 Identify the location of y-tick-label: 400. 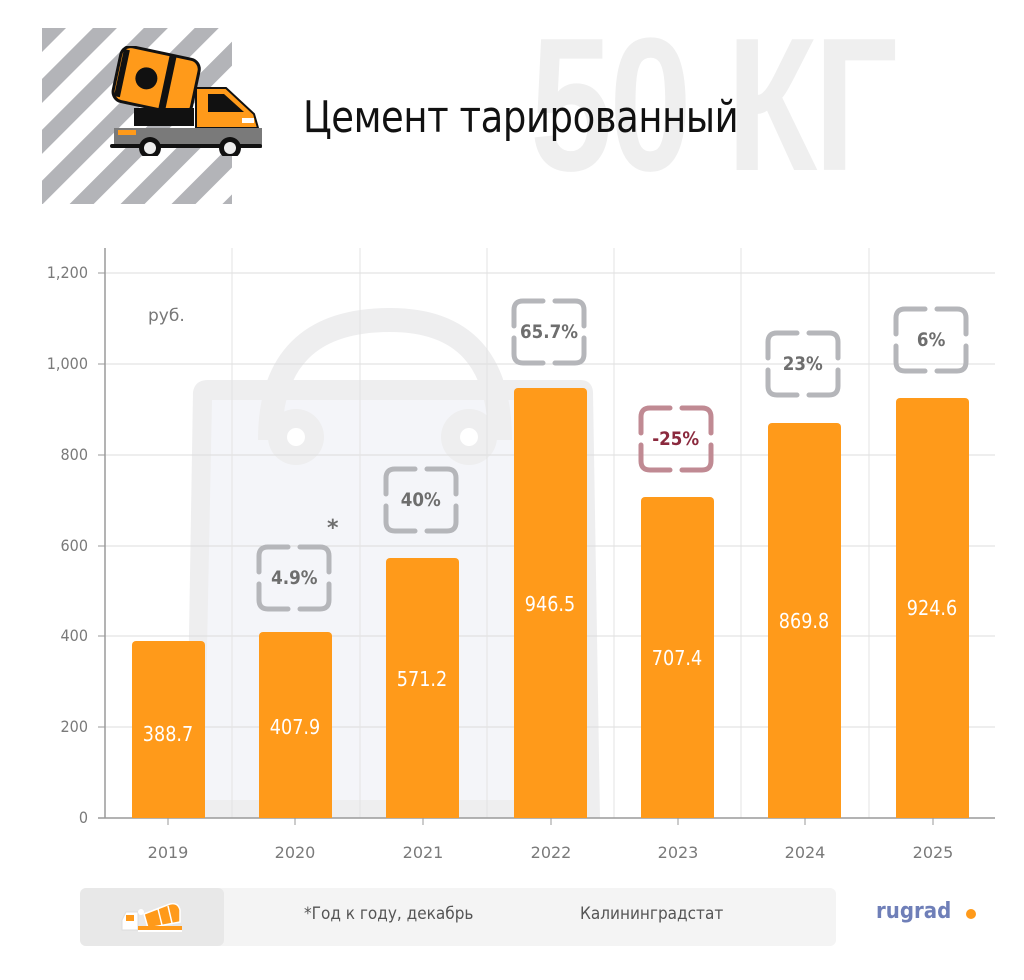
(74, 635).